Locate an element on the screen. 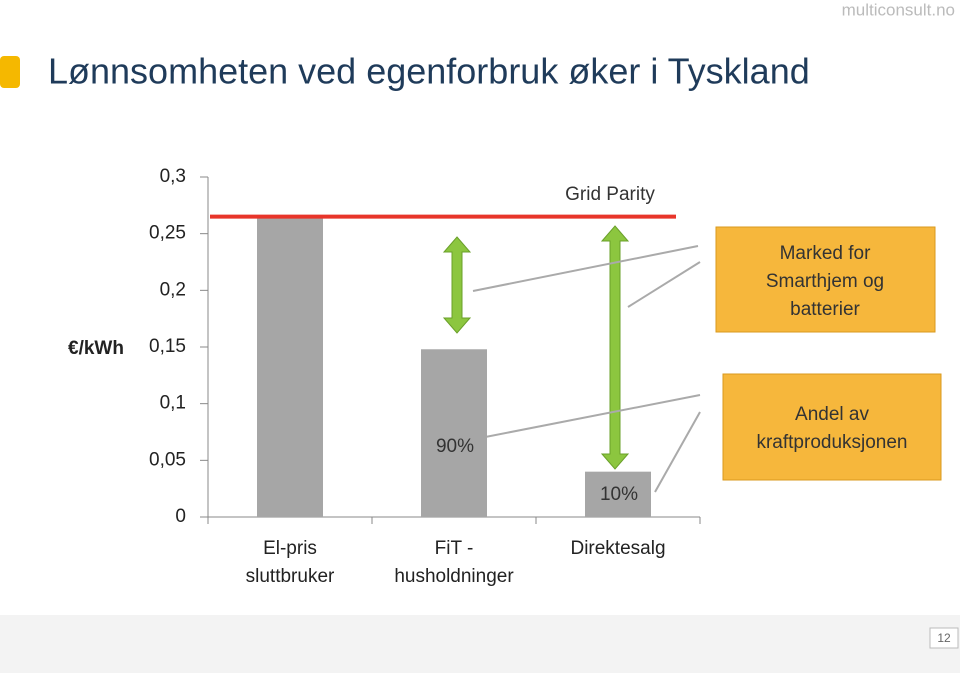  bar-note: 10% is located at coordinates (619, 494).